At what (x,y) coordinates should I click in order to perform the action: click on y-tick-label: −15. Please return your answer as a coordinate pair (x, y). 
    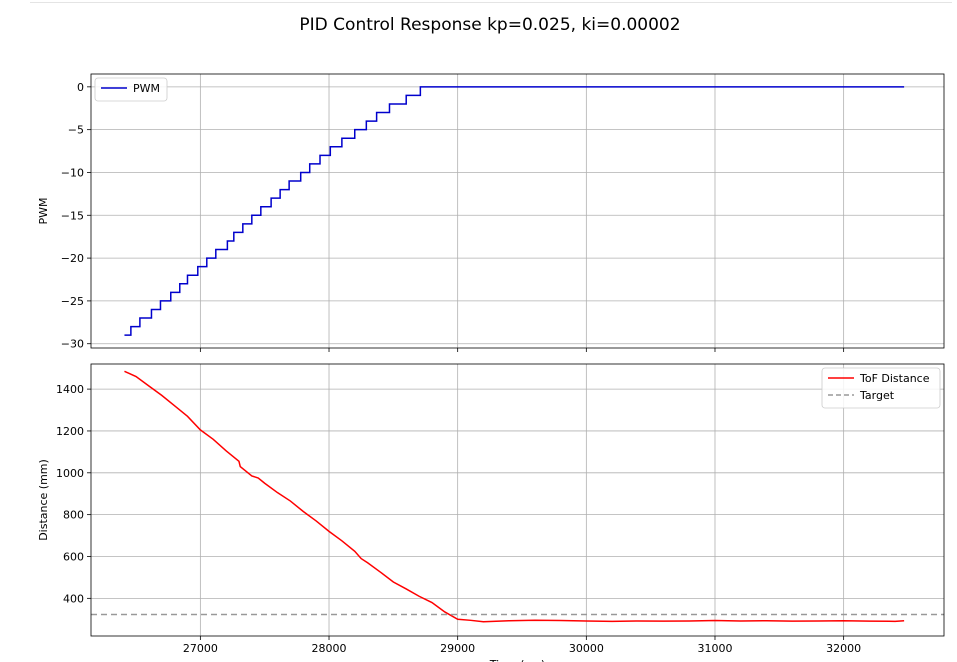
    Looking at the image, I should click on (72, 215).